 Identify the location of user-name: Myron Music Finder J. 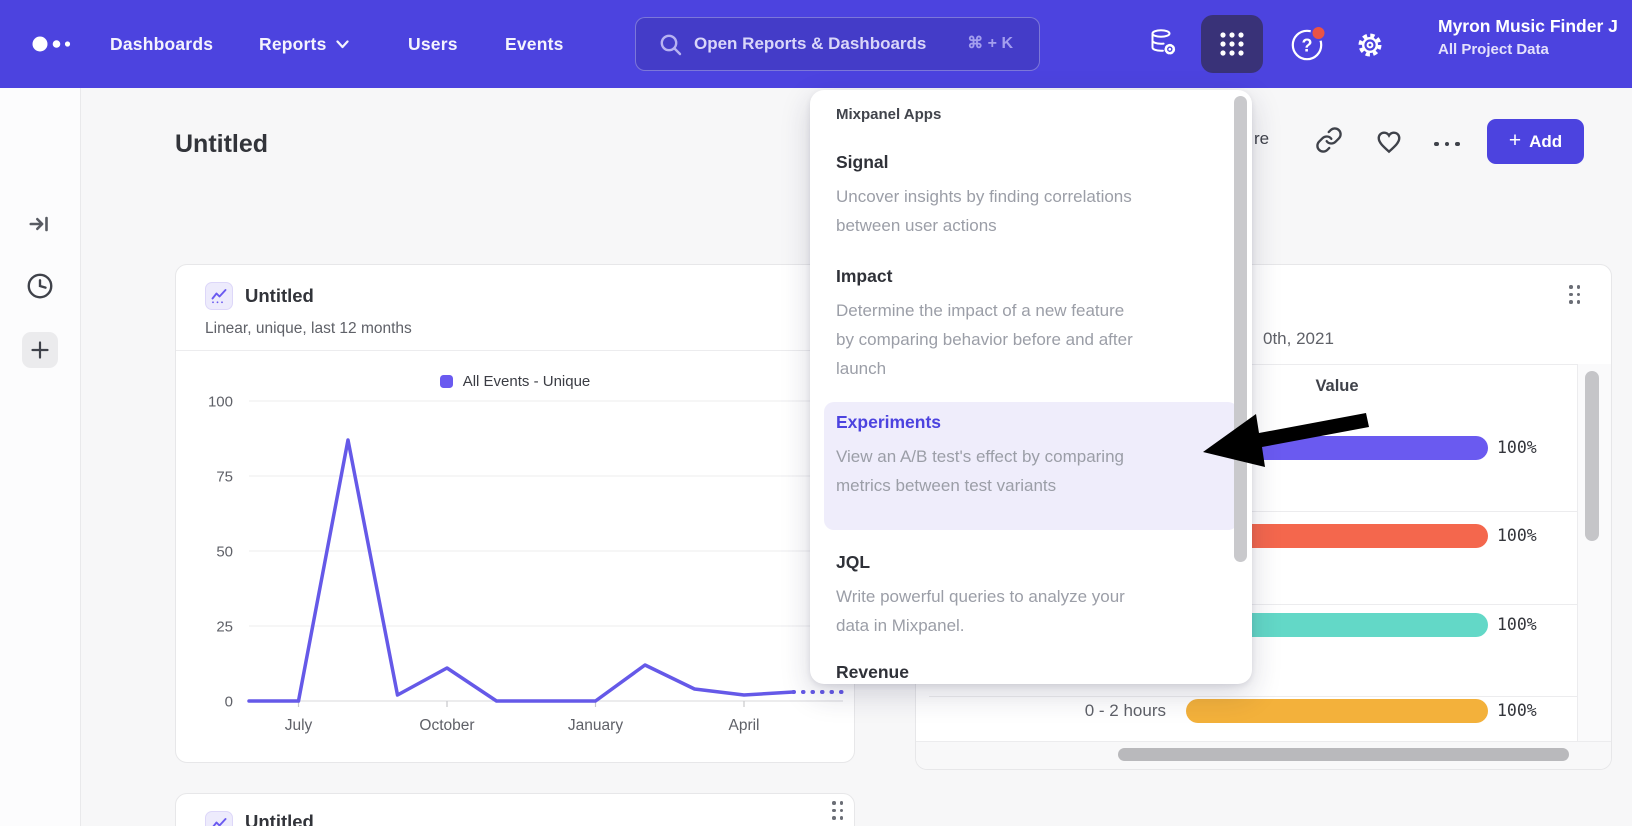
(1528, 26).